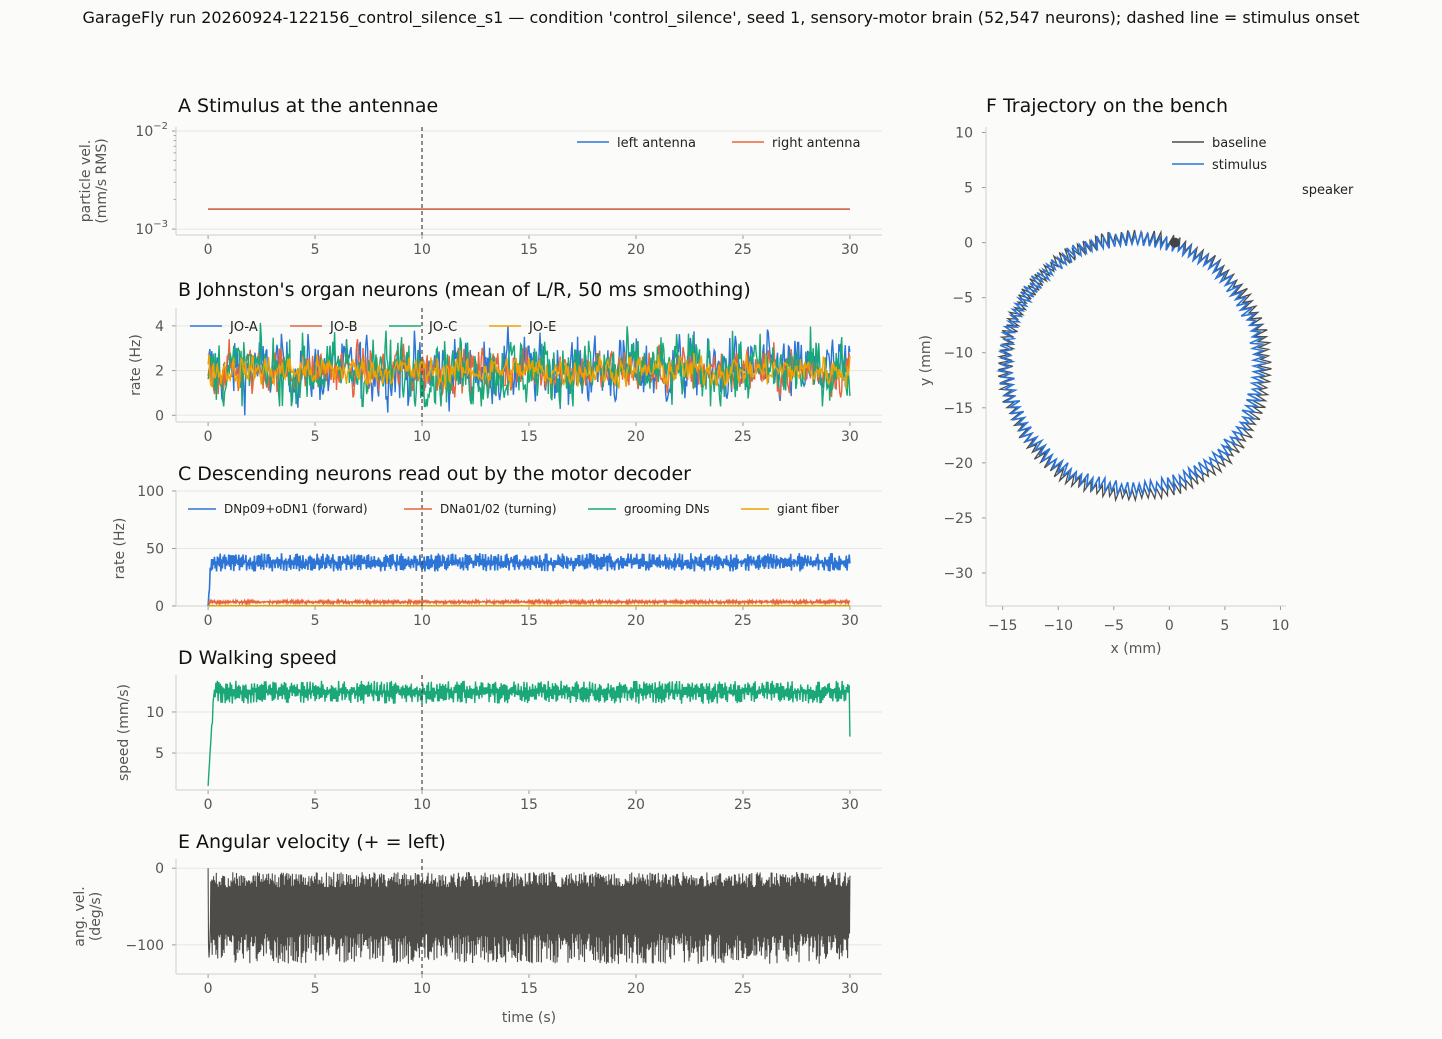 The width and height of the screenshot is (1442, 1039). What do you see at coordinates (926, 360) in the screenshot?
I see `y-axis-label: y (mm)` at bounding box center [926, 360].